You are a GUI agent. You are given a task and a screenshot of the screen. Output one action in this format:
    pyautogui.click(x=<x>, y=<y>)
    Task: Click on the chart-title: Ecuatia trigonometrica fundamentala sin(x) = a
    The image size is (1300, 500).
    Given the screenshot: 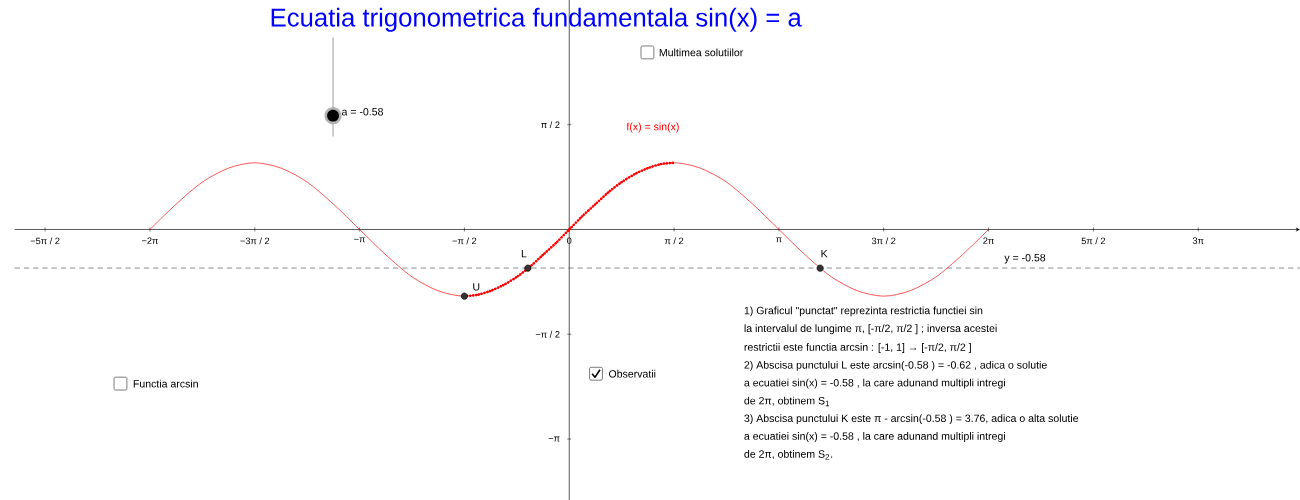 What is the action you would take?
    pyautogui.click(x=536, y=19)
    